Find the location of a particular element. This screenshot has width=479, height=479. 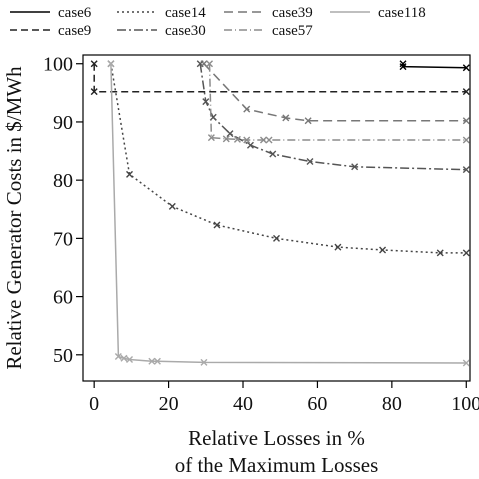

y-axis-title: Relative Generator Costs in $/MWh is located at coordinates (14, 218).